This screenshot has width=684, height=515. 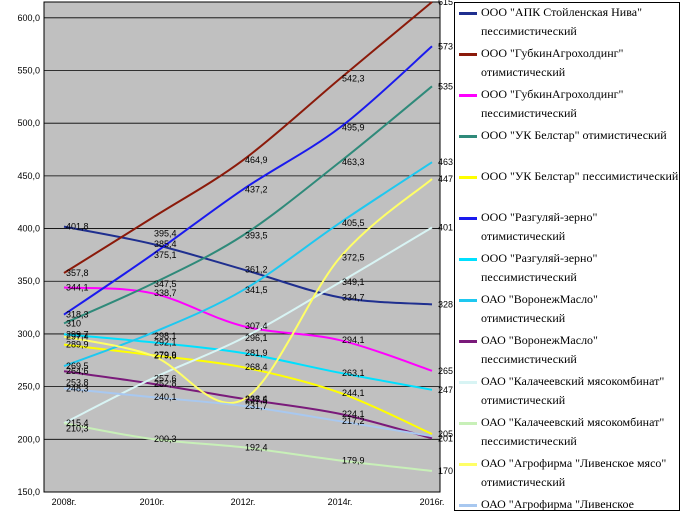 I want to click on data-label: 318,3, so click(x=77, y=315).